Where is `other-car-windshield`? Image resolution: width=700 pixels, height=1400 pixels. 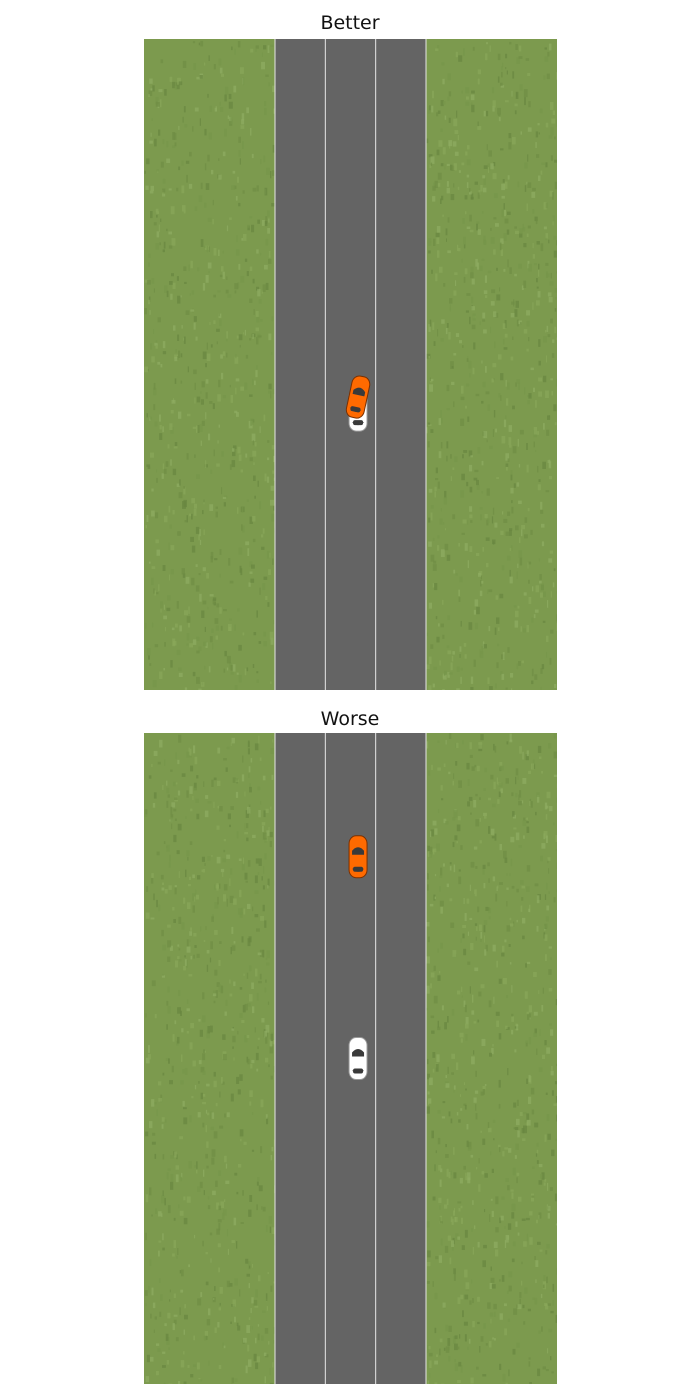
other-car-windshield is located at coordinates (358, 1053).